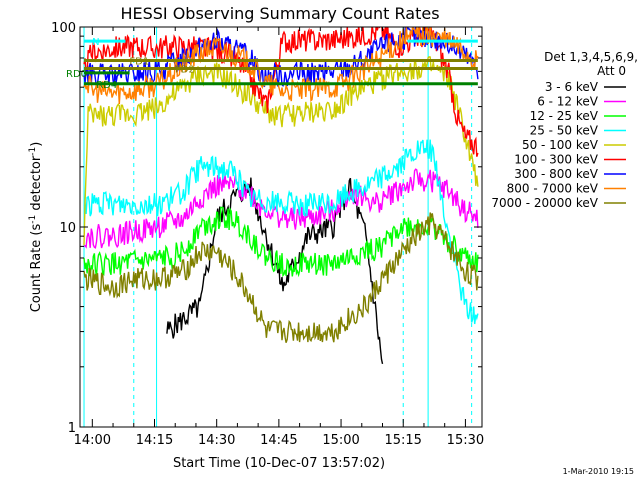 This screenshot has width=640, height=480. What do you see at coordinates (564, 116) in the screenshot?
I see `legend-label: 12 - 25 keV` at bounding box center [564, 116].